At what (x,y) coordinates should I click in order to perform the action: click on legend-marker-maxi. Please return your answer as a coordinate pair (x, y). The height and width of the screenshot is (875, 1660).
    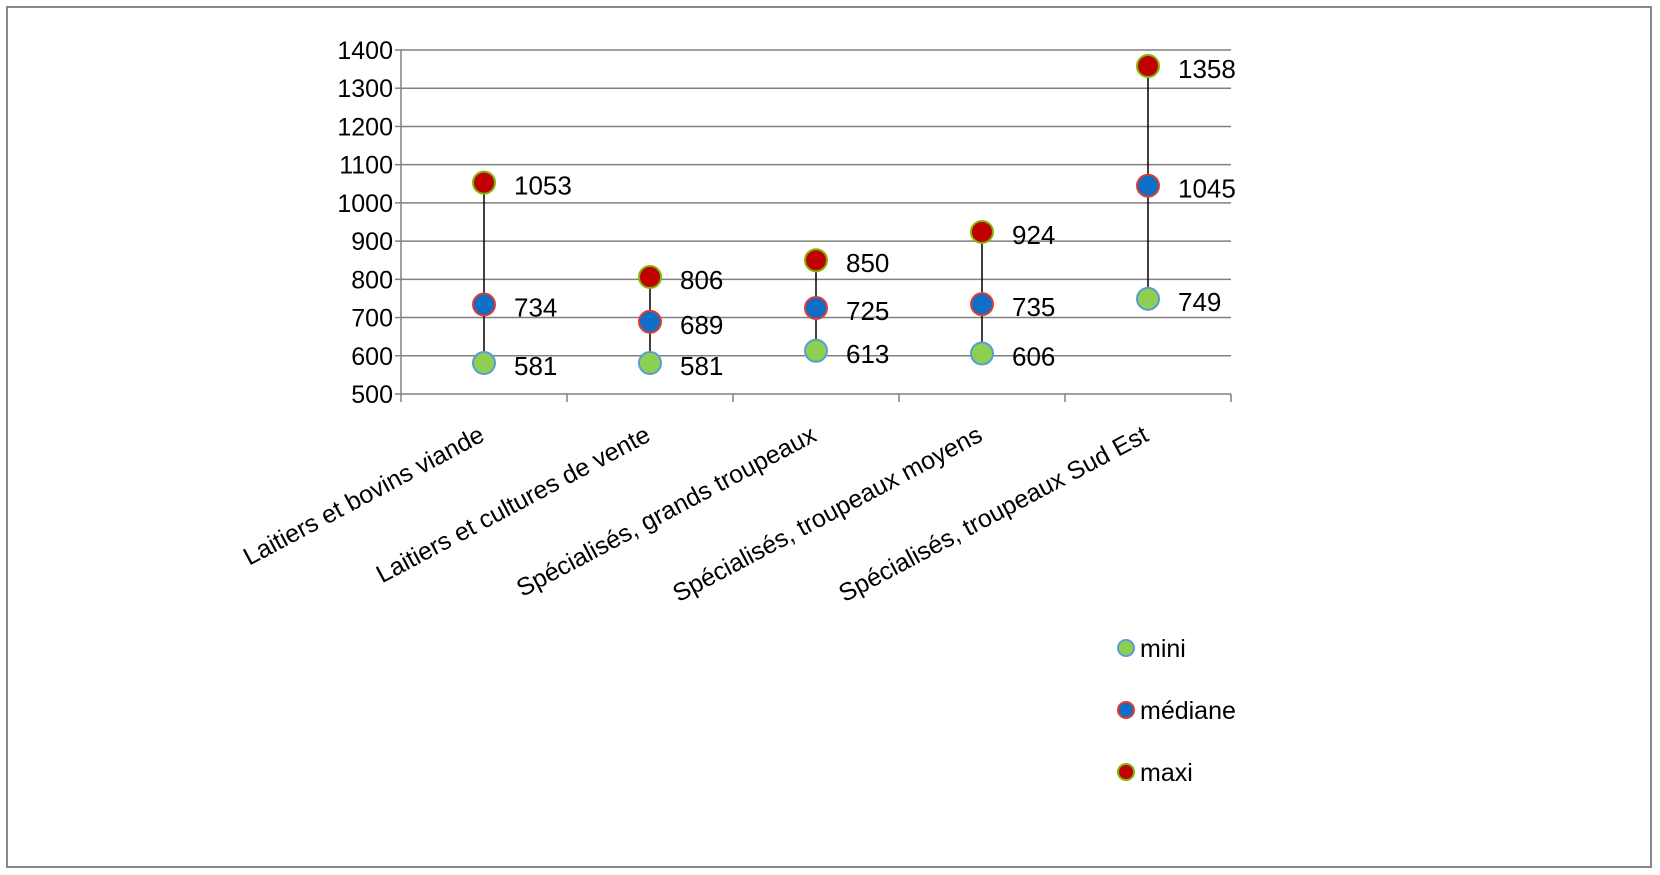
    Looking at the image, I should click on (1126, 772).